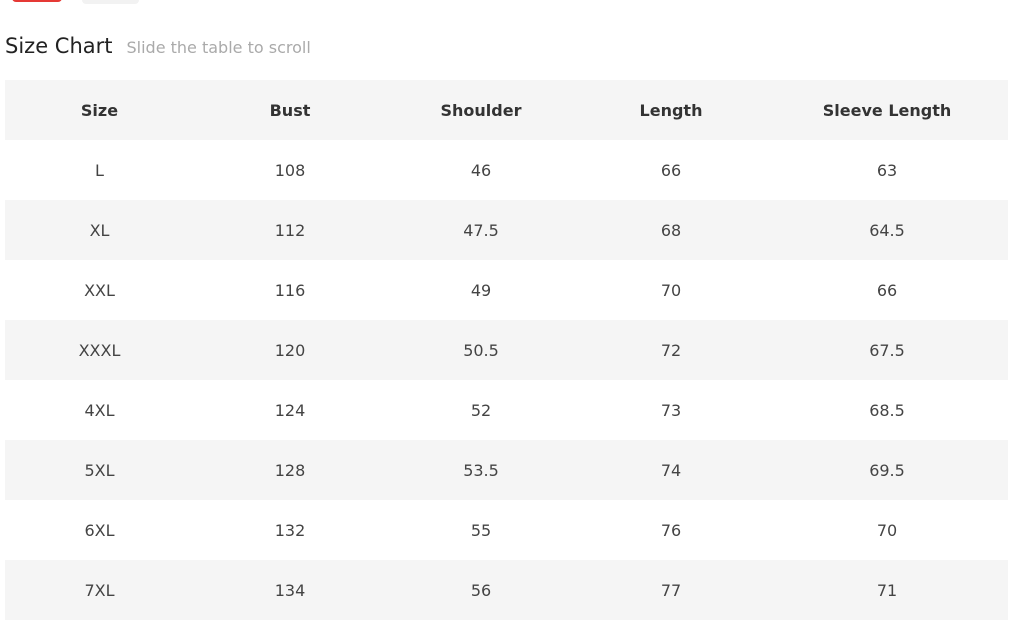 This screenshot has width=1022, height=628. Describe the element at coordinates (671, 530) in the screenshot. I see `table-cell: 76` at that location.